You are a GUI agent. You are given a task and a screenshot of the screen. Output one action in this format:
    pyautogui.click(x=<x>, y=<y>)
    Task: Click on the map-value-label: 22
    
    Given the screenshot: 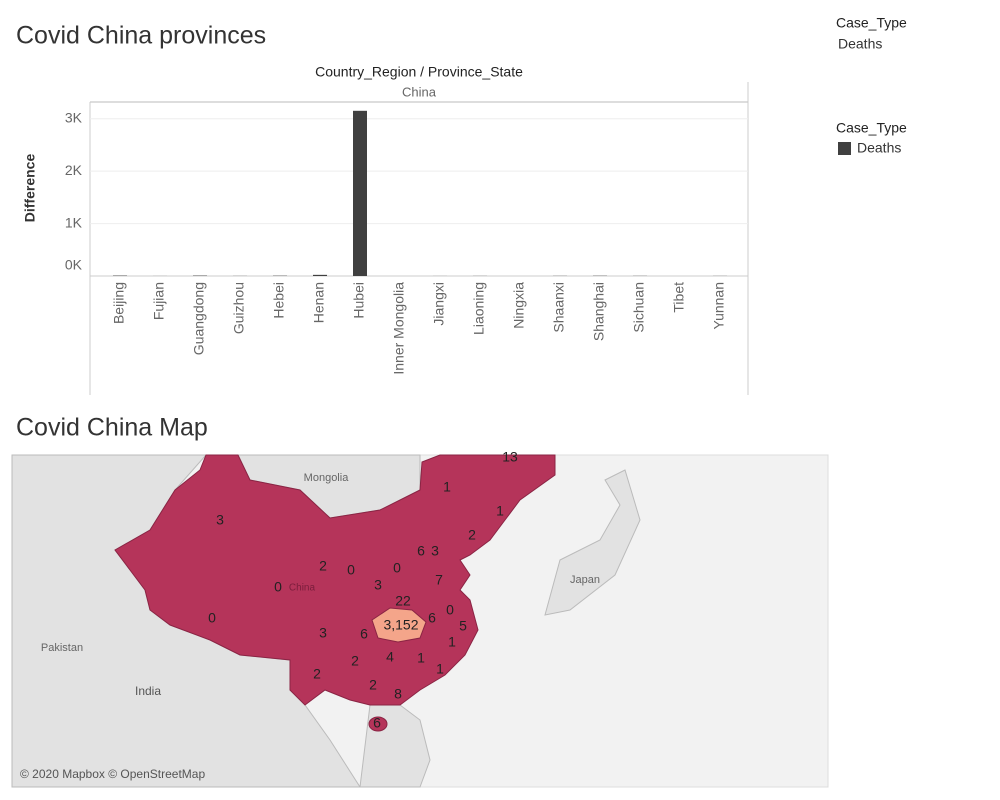 What is the action you would take?
    pyautogui.click(x=403, y=601)
    